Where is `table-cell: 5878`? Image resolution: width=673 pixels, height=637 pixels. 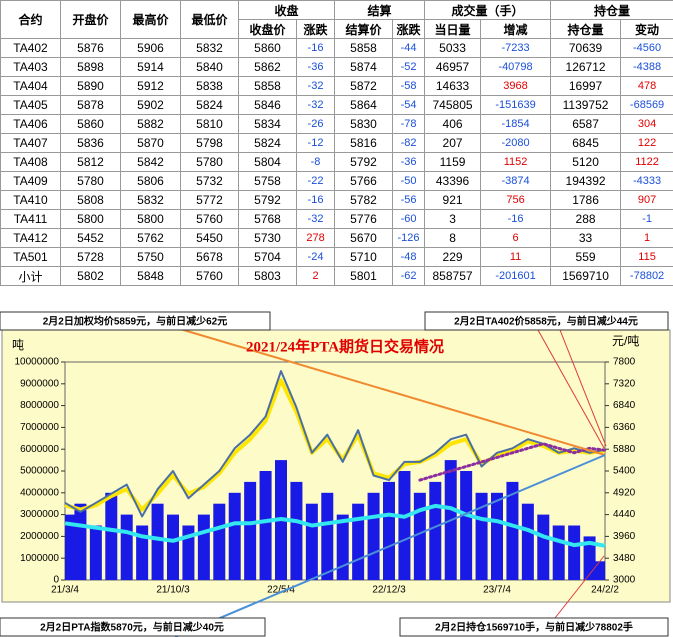
table-cell: 5878 is located at coordinates (90, 105).